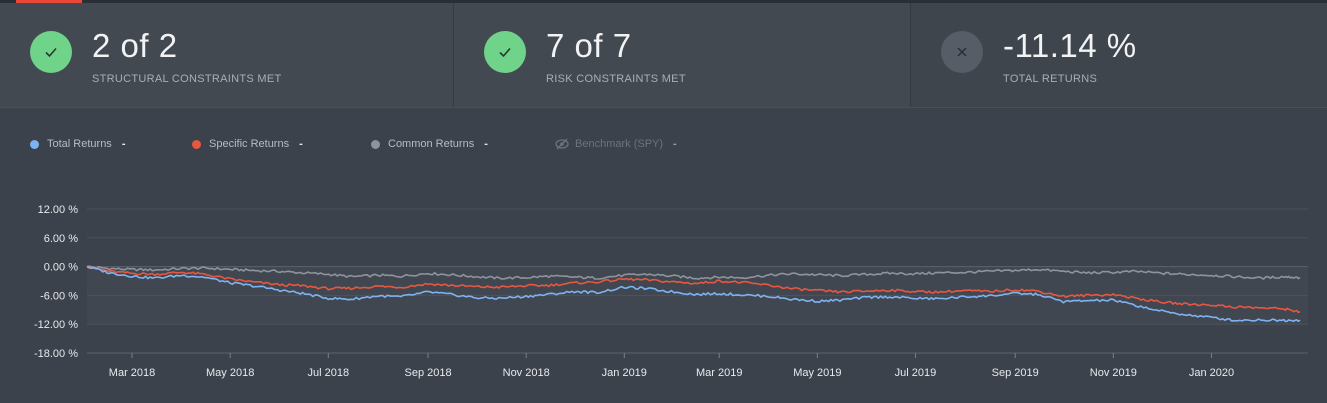 This screenshot has height=403, width=1327. Describe the element at coordinates (616, 79) in the screenshot. I see `risk-constraints-label: RISK CONSTRAINTS MET` at that location.